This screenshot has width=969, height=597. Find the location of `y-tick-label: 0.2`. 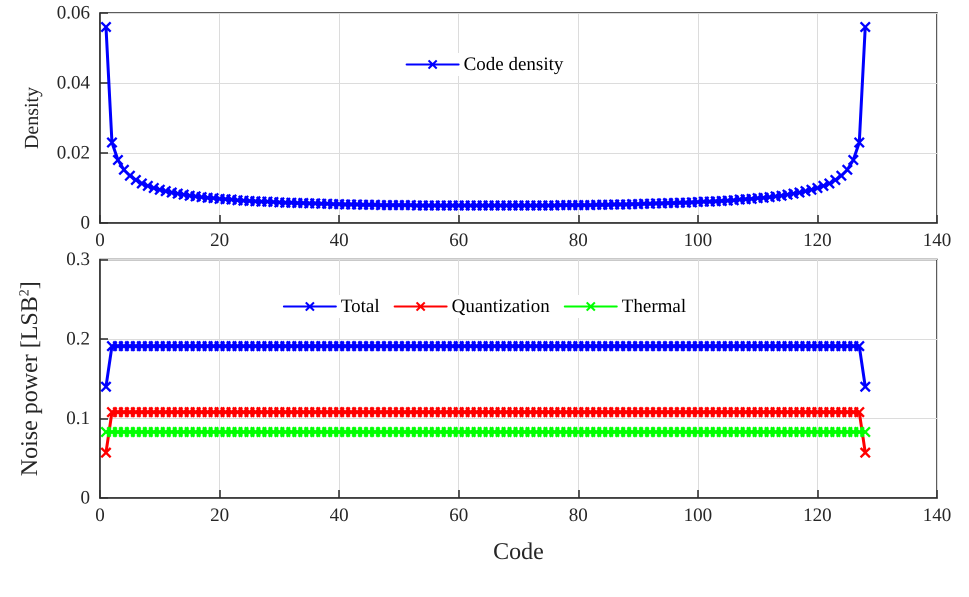

y-tick-label: 0.2 is located at coordinates (78, 339).